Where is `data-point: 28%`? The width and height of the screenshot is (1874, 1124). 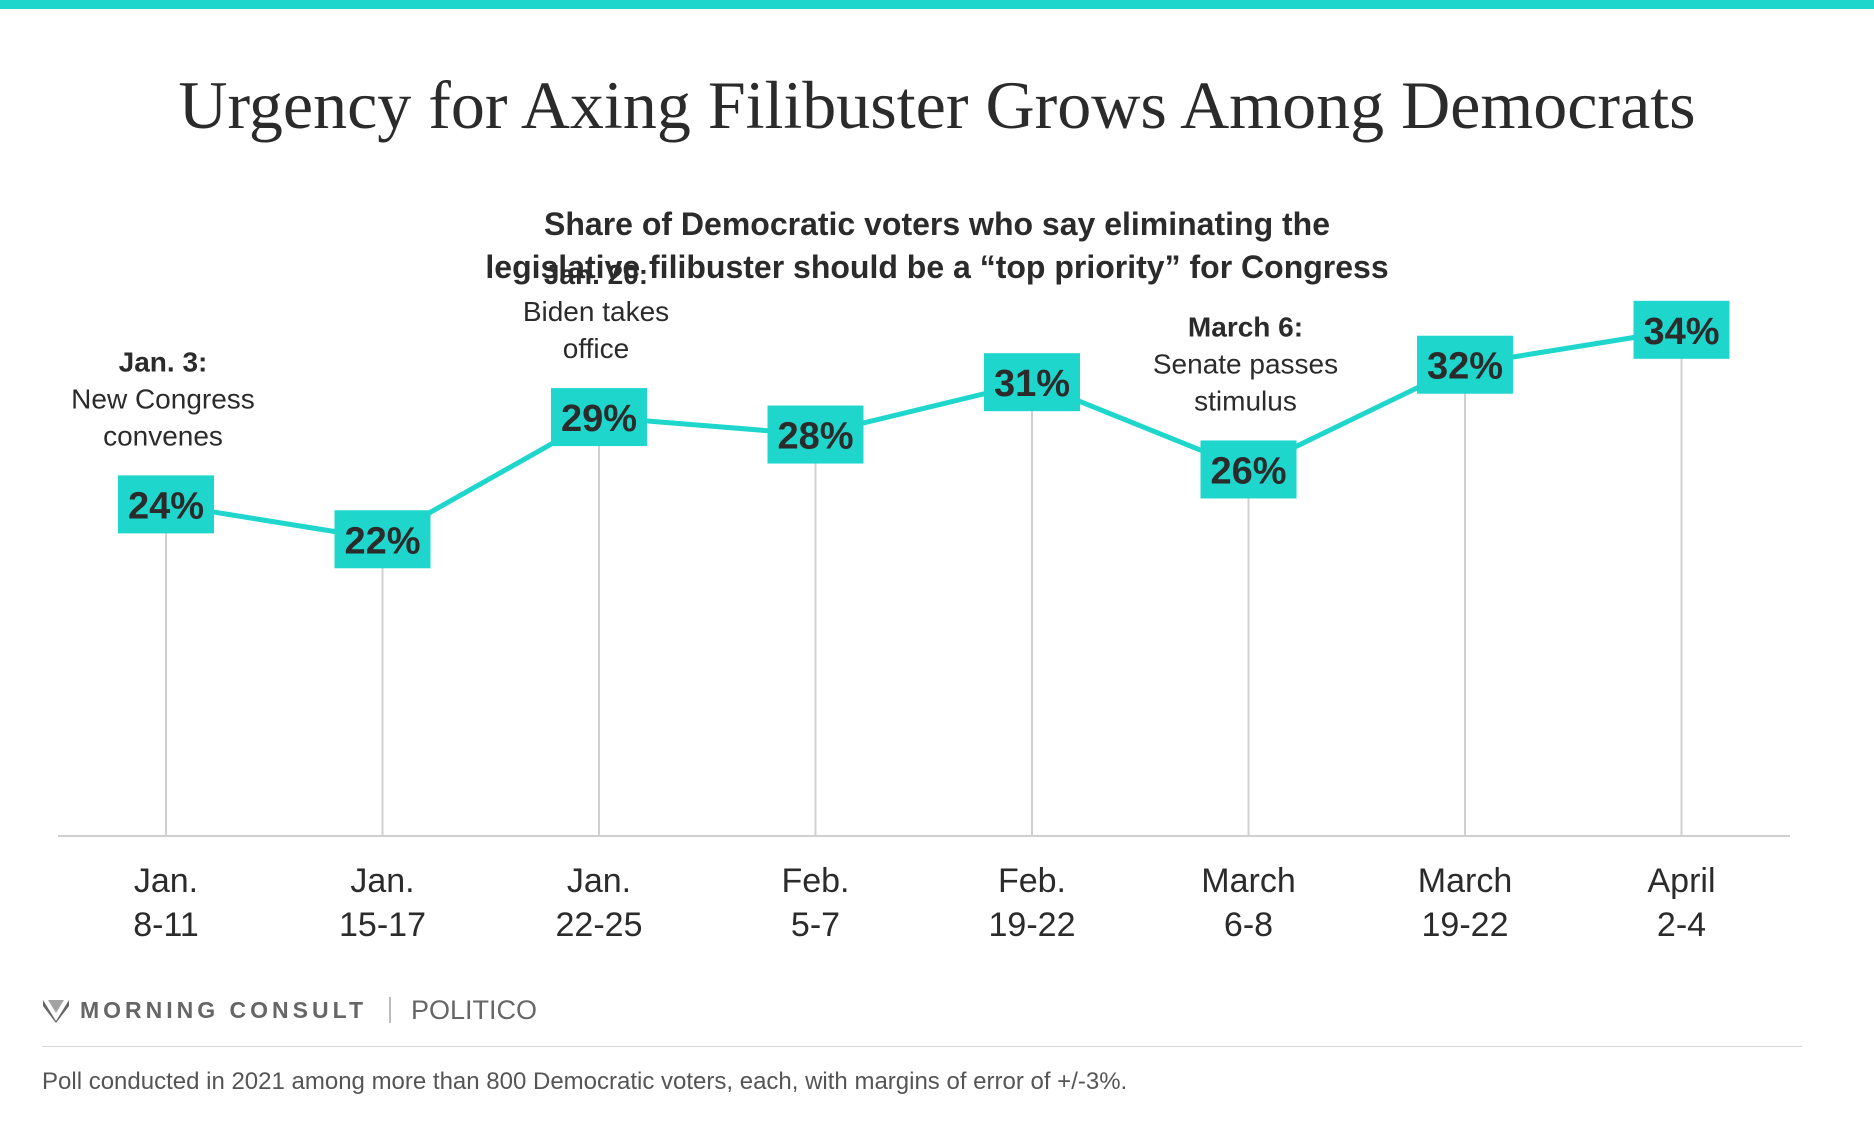 data-point: 28% is located at coordinates (815, 434).